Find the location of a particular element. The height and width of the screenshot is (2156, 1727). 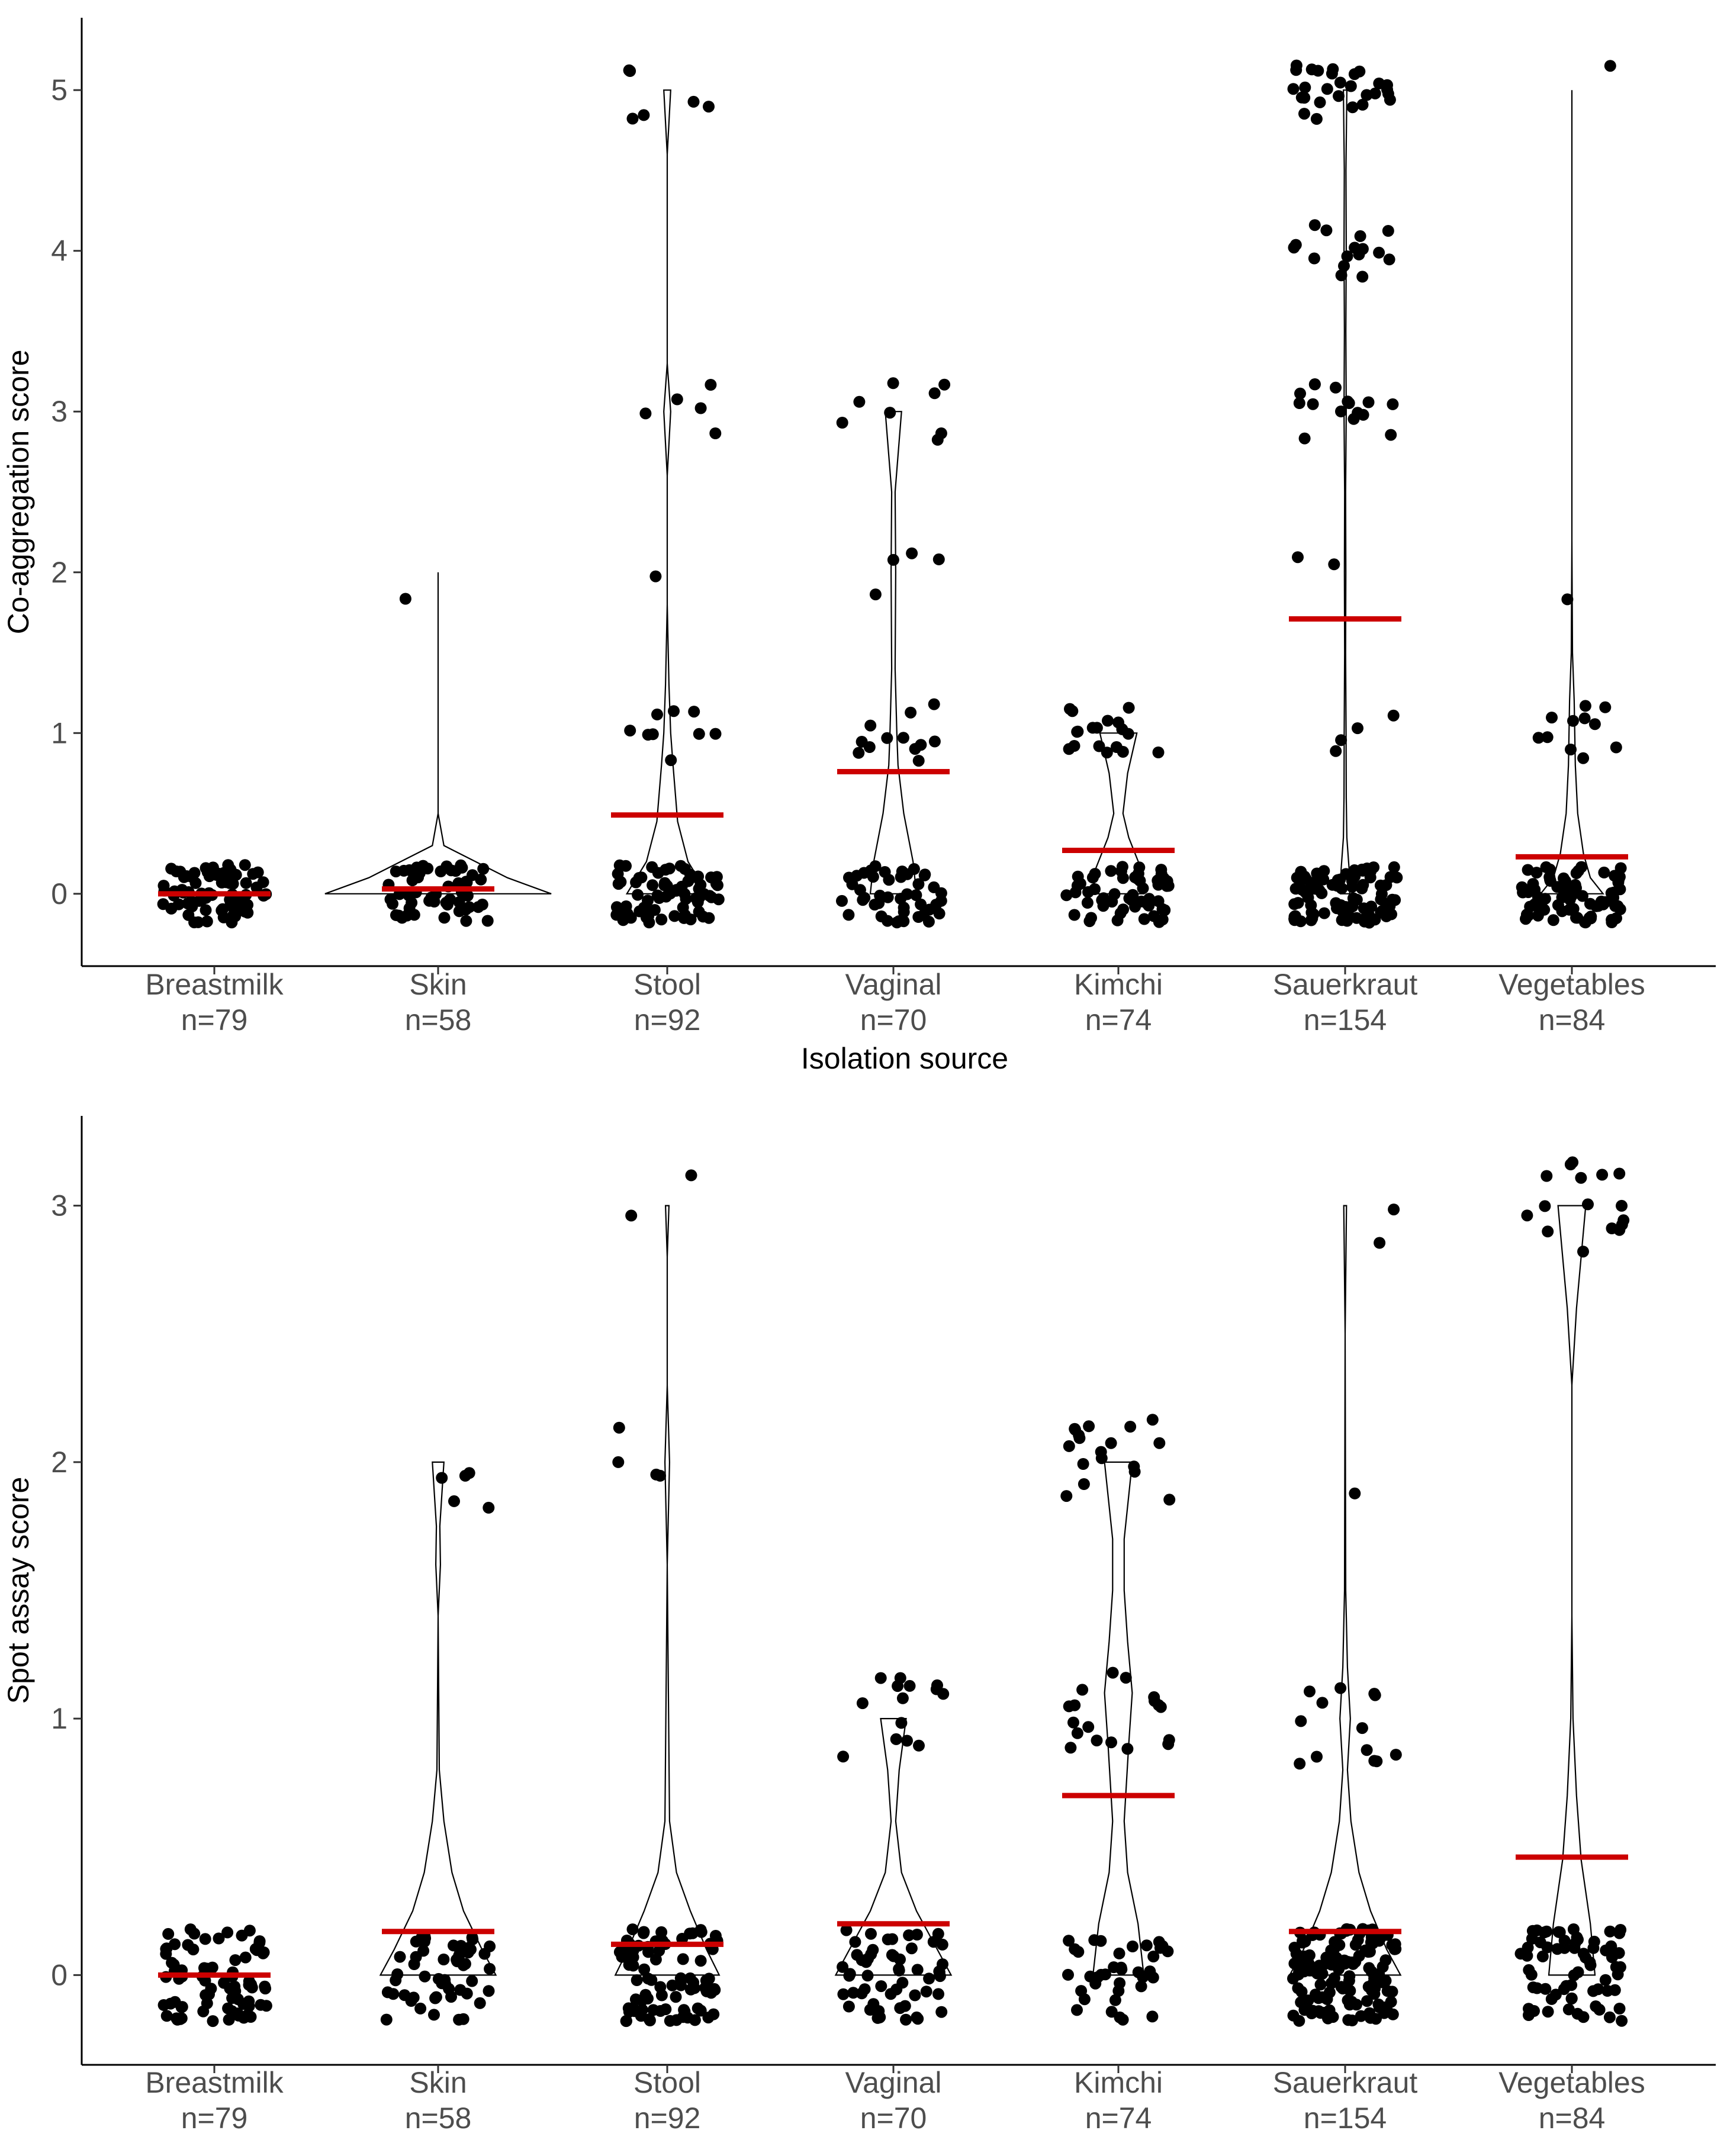

x-axis-title: Isolation source is located at coordinates (904, 1058).